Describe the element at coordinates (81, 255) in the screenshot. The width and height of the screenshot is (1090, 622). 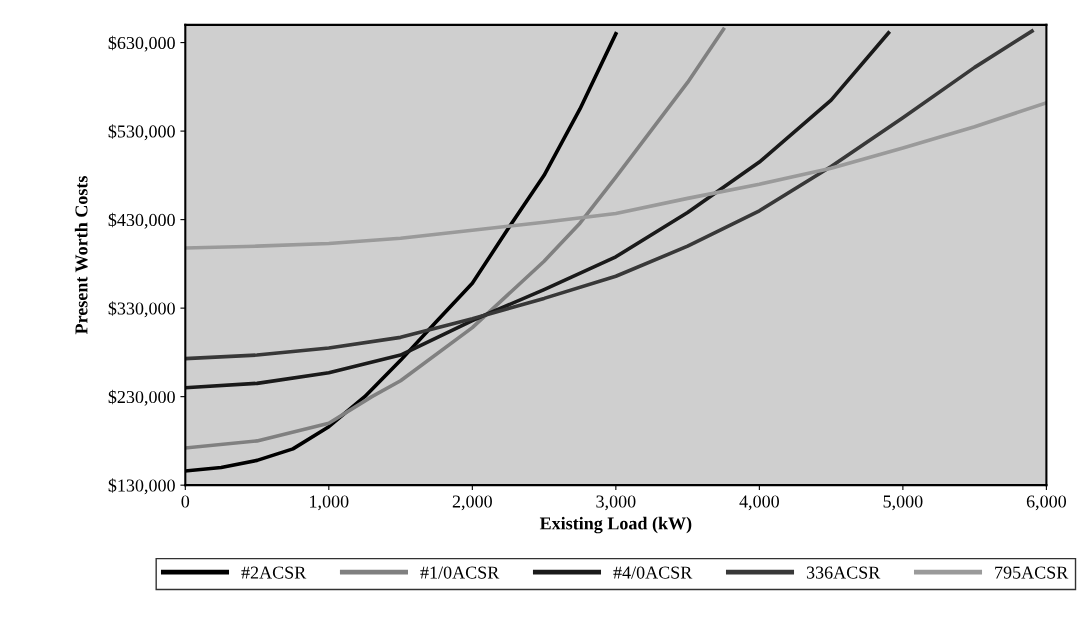
I see `y-axis-title: Present Worth Costs` at that location.